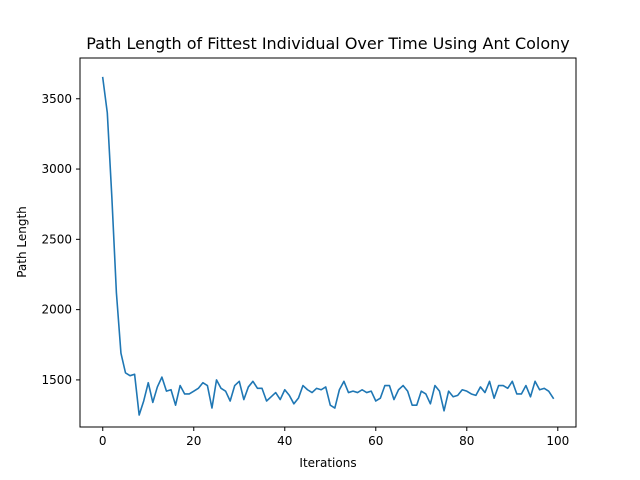 The image size is (640, 480). What do you see at coordinates (375, 441) in the screenshot?
I see `x-tick-label: 60` at bounding box center [375, 441].